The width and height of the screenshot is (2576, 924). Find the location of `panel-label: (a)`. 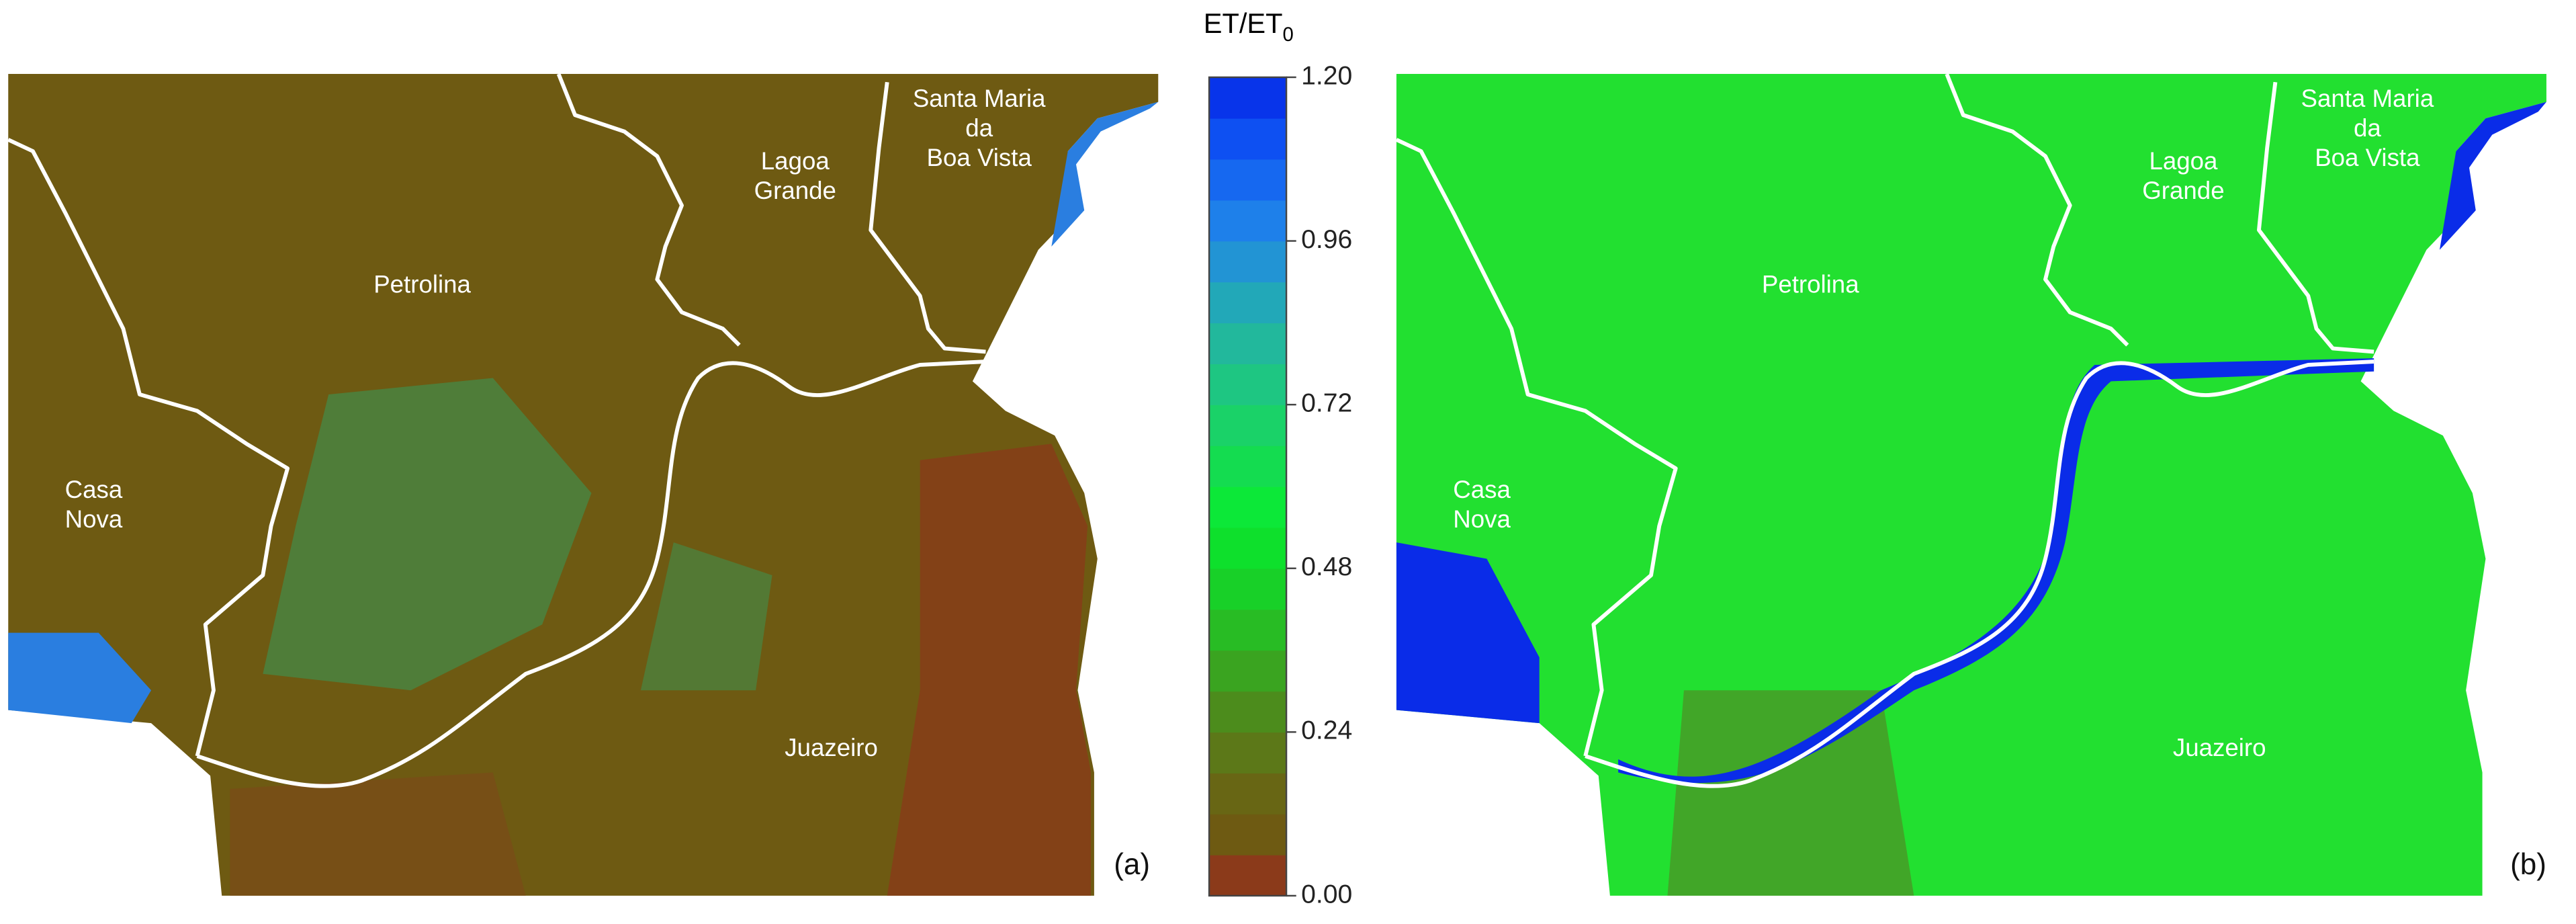

panel-label: (a) is located at coordinates (1132, 864).